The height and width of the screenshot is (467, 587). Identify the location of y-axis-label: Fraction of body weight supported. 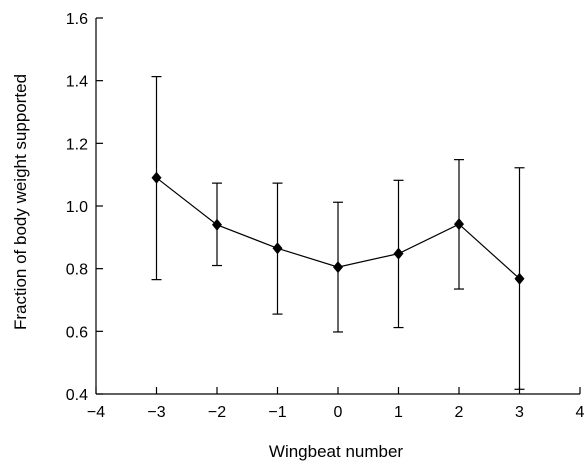
(20, 202).